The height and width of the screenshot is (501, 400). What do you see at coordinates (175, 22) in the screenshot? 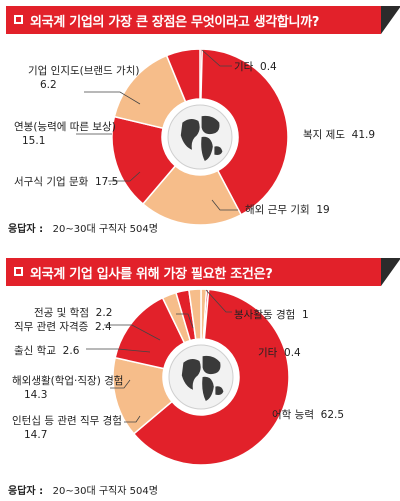
I see `chart-1-title: 외국계 기업의 가장 큰 장점은 무엇이라고 생각합니까?` at bounding box center [175, 22].